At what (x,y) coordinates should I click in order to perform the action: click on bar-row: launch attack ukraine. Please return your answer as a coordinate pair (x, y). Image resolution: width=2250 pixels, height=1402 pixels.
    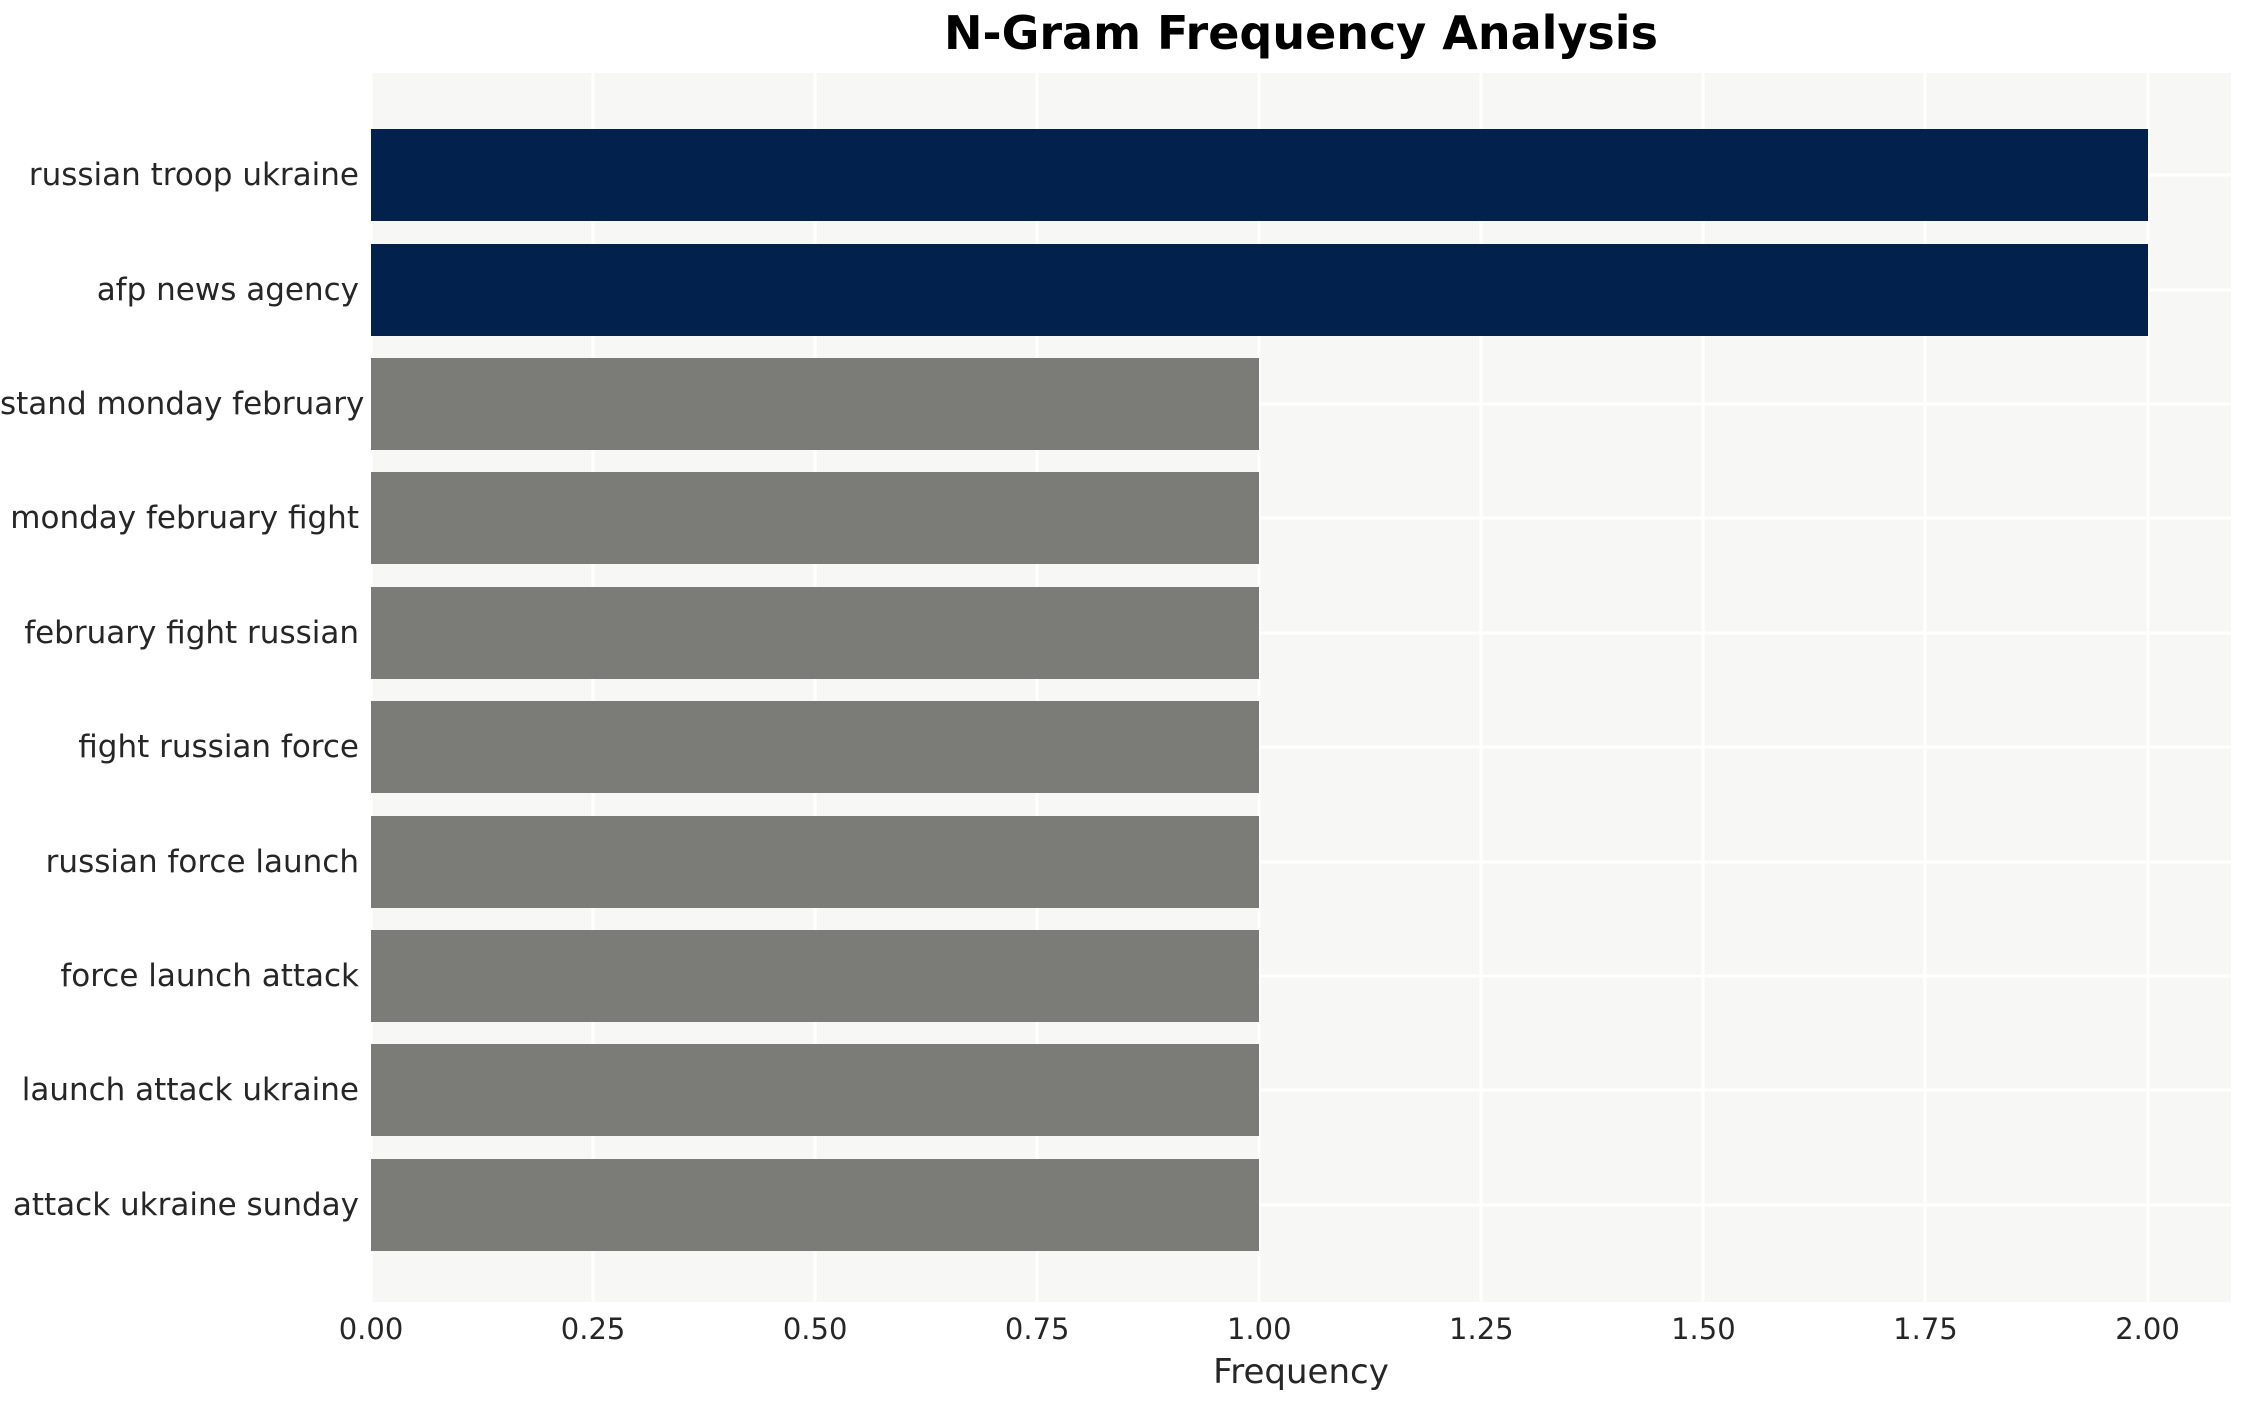
    Looking at the image, I should click on (1115, 1090).